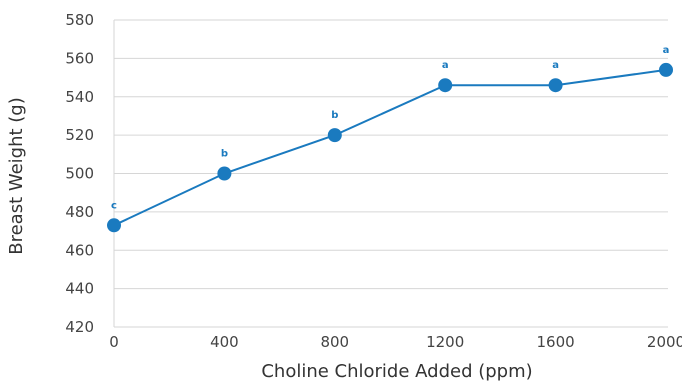  I want to click on y-tick-label: 520, so click(79, 135).